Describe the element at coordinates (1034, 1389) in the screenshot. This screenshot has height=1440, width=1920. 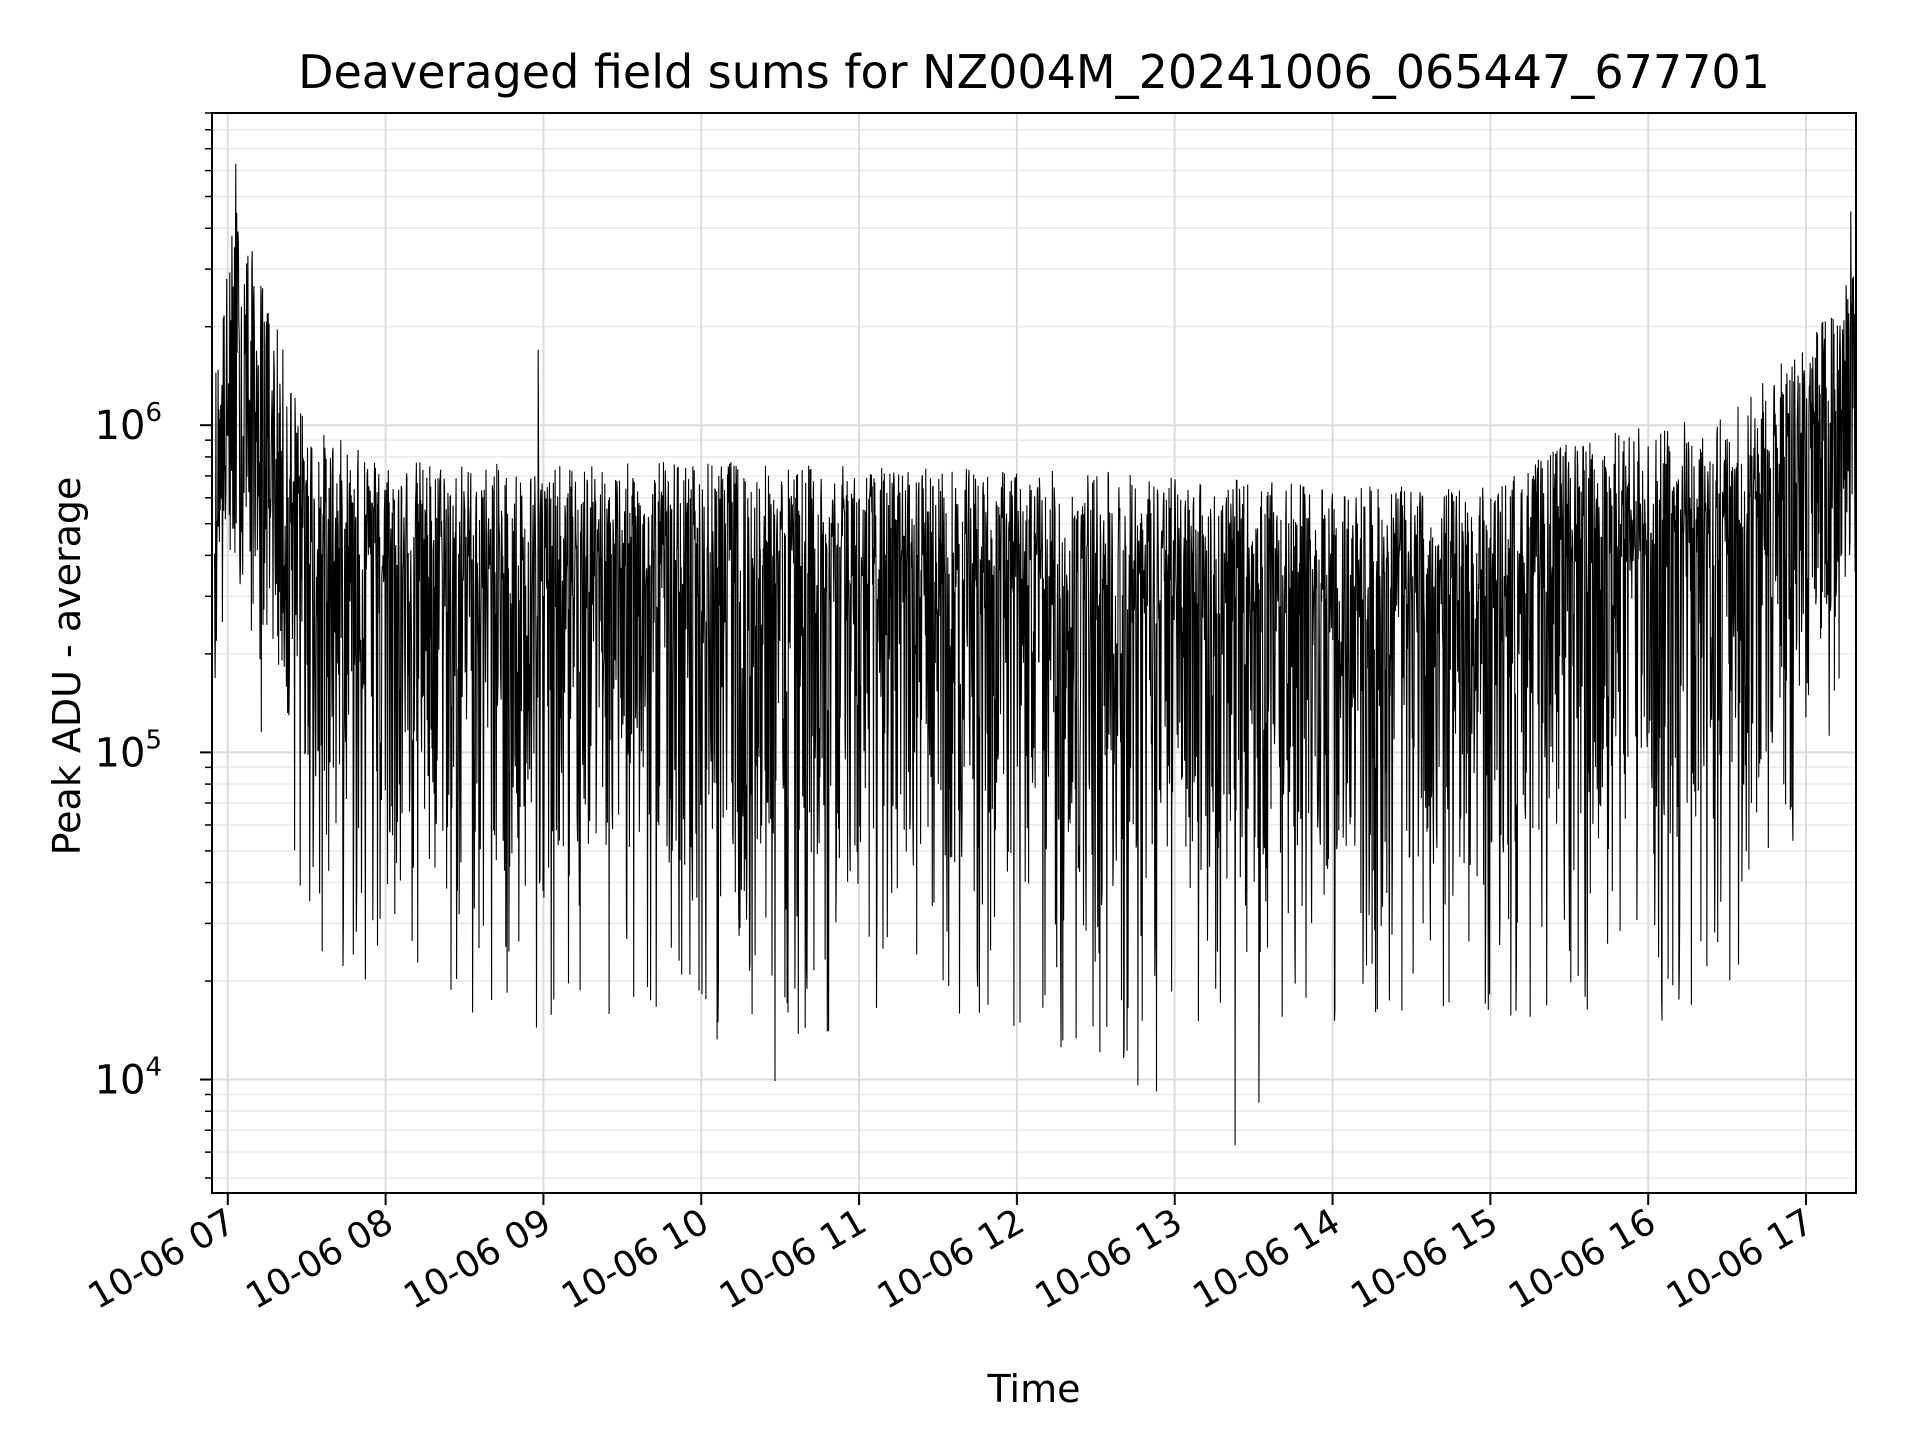
I see `x-axis-label: Time` at that location.